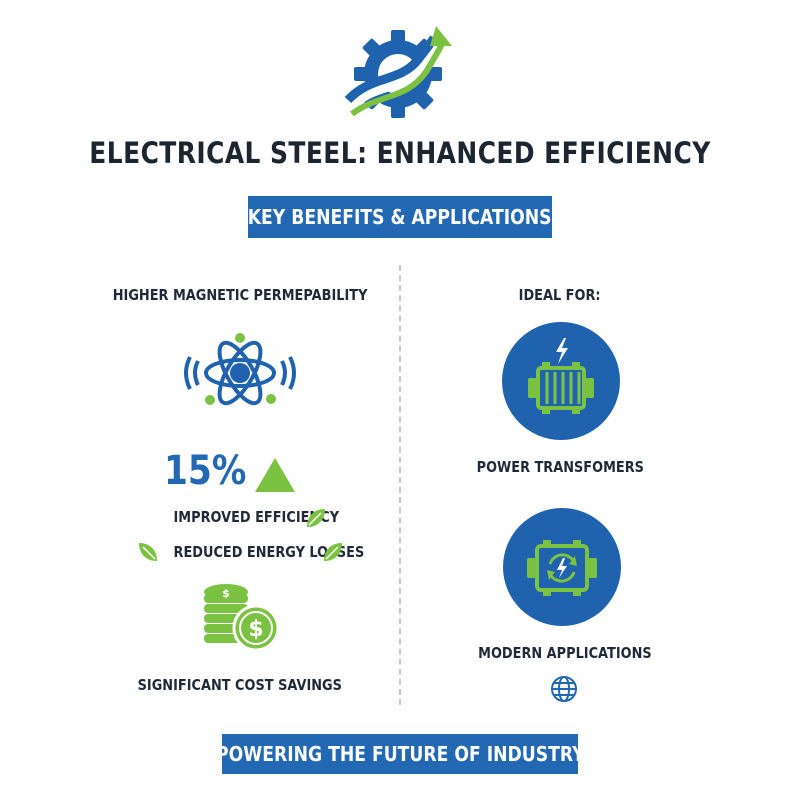 The width and height of the screenshot is (800, 800). I want to click on application-power-transformers: POWER TRANSFOMERS, so click(560, 467).